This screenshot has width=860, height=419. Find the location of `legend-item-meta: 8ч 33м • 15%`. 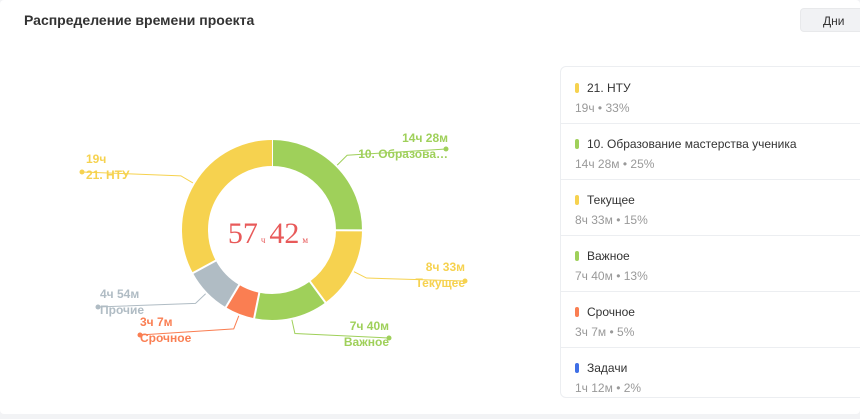

legend-item-meta: 8ч 33м • 15% is located at coordinates (611, 220).